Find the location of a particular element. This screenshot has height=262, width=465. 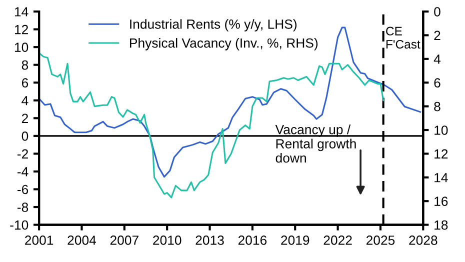

y2-tick-label: 12 is located at coordinates (441, 153).